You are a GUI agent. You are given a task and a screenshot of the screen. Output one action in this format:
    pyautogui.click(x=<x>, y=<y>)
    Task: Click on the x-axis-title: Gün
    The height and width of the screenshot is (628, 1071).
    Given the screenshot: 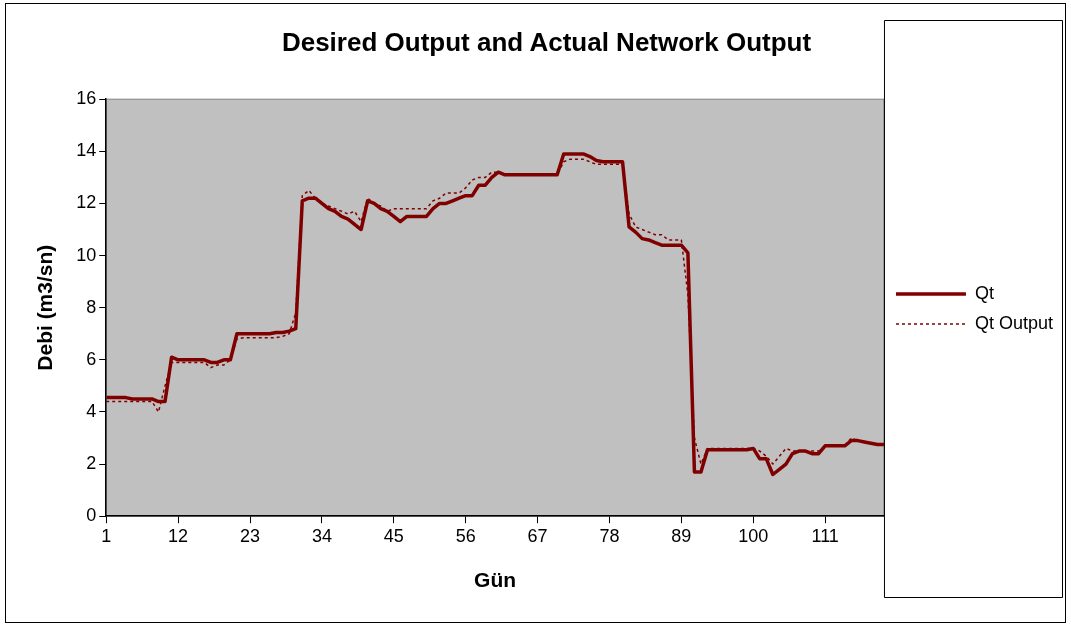 What is the action you would take?
    pyautogui.click(x=495, y=580)
    